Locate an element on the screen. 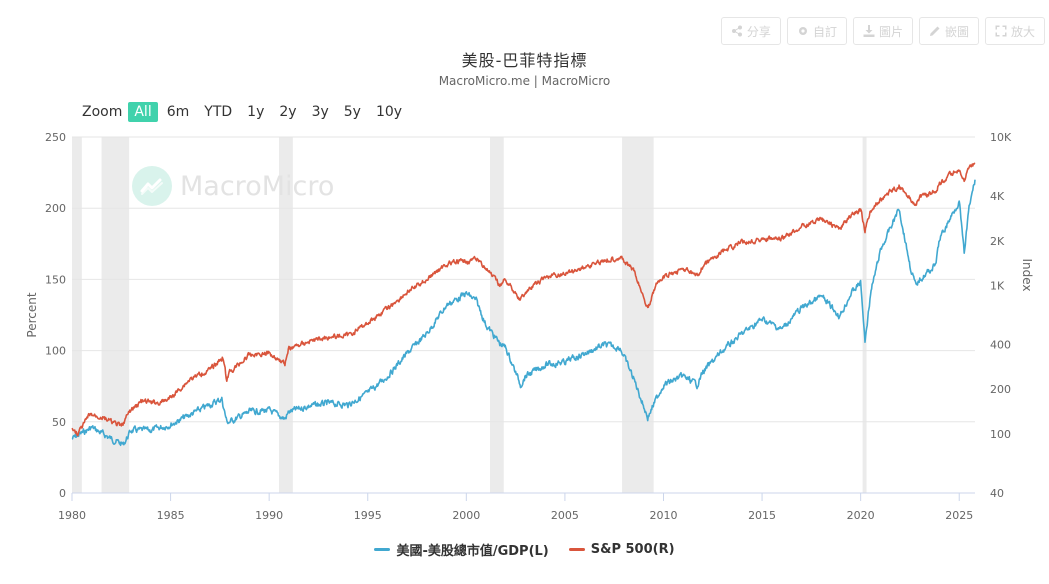  zoom-button-5y: 5y is located at coordinates (352, 112).